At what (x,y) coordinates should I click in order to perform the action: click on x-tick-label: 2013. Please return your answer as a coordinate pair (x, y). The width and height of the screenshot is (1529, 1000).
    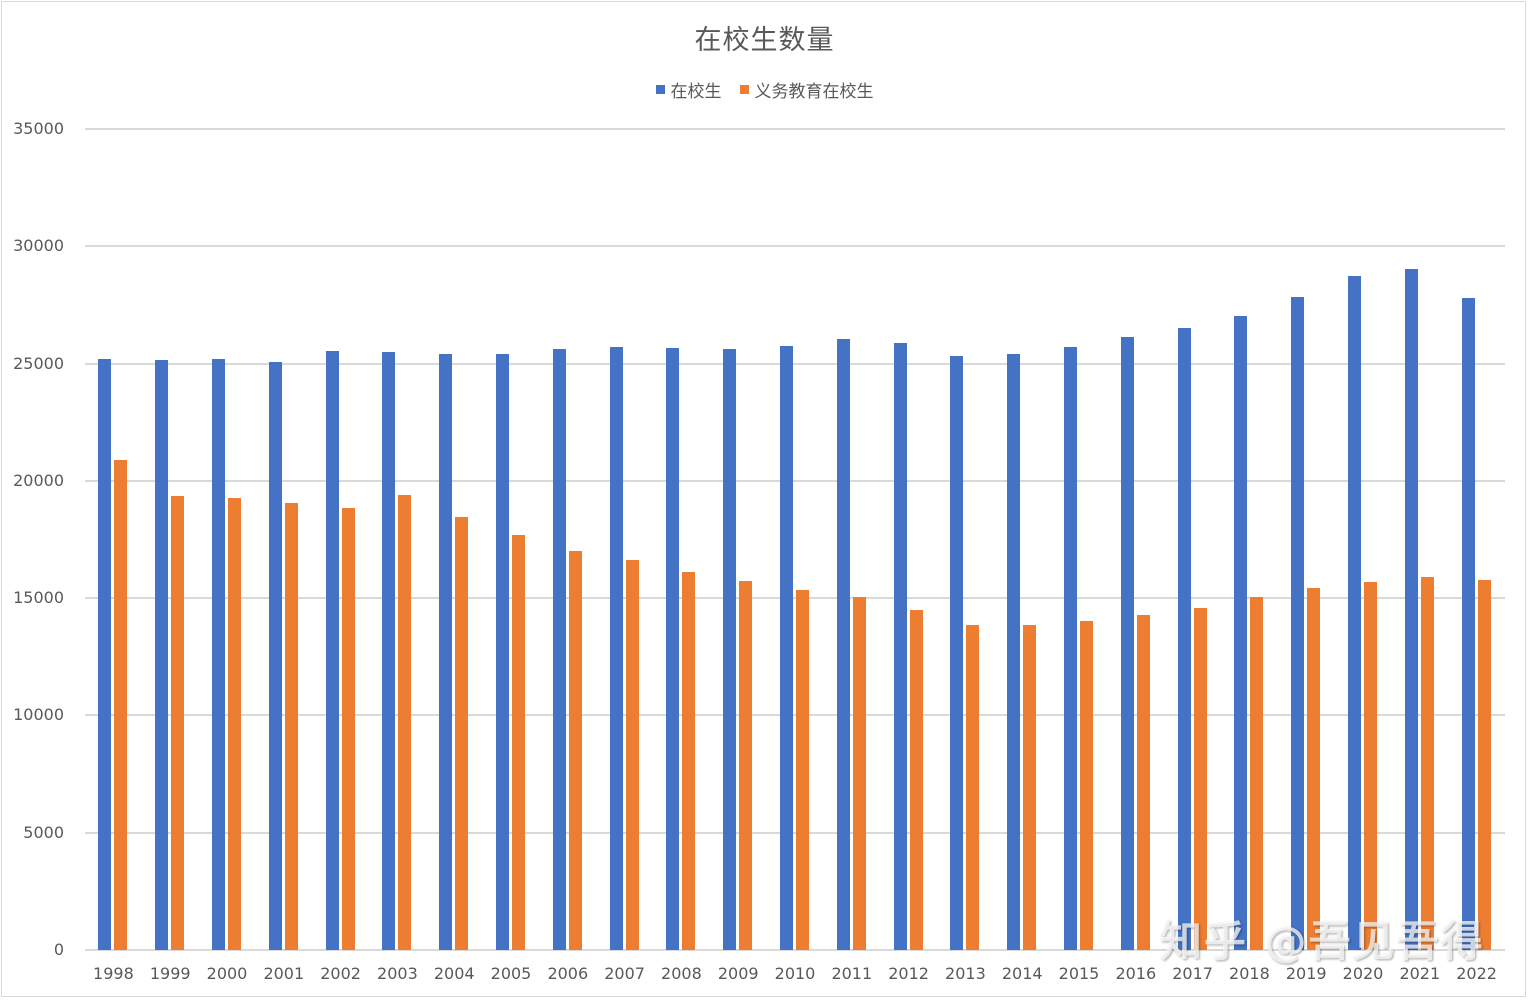
    Looking at the image, I should click on (965, 973).